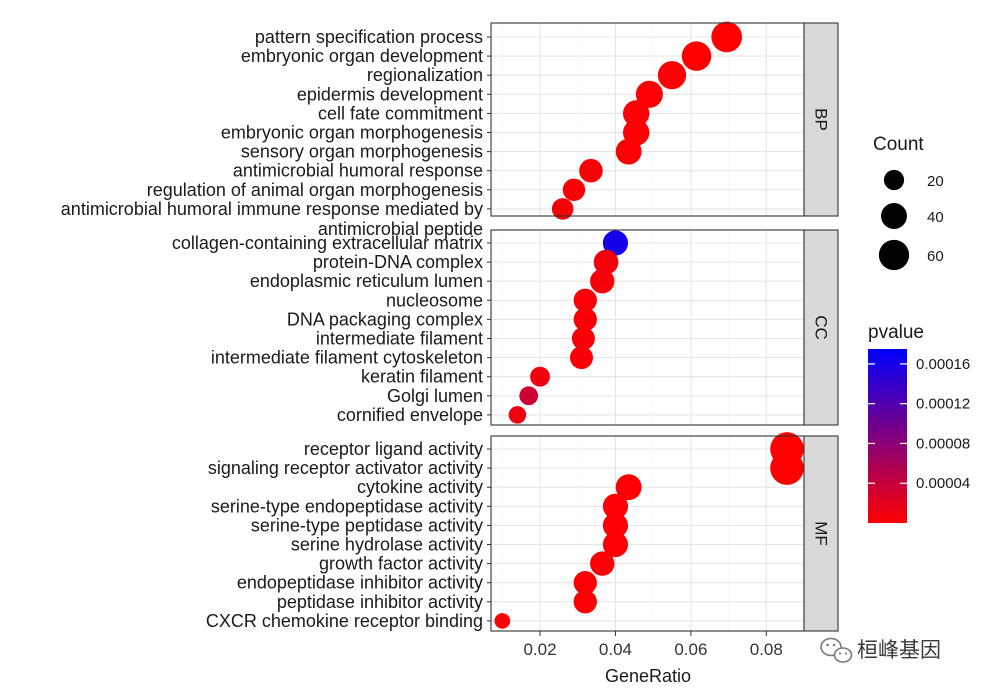 This screenshot has height=691, width=986. Describe the element at coordinates (943, 364) in the screenshot. I see `colorbar-label: 0.00016` at that location.